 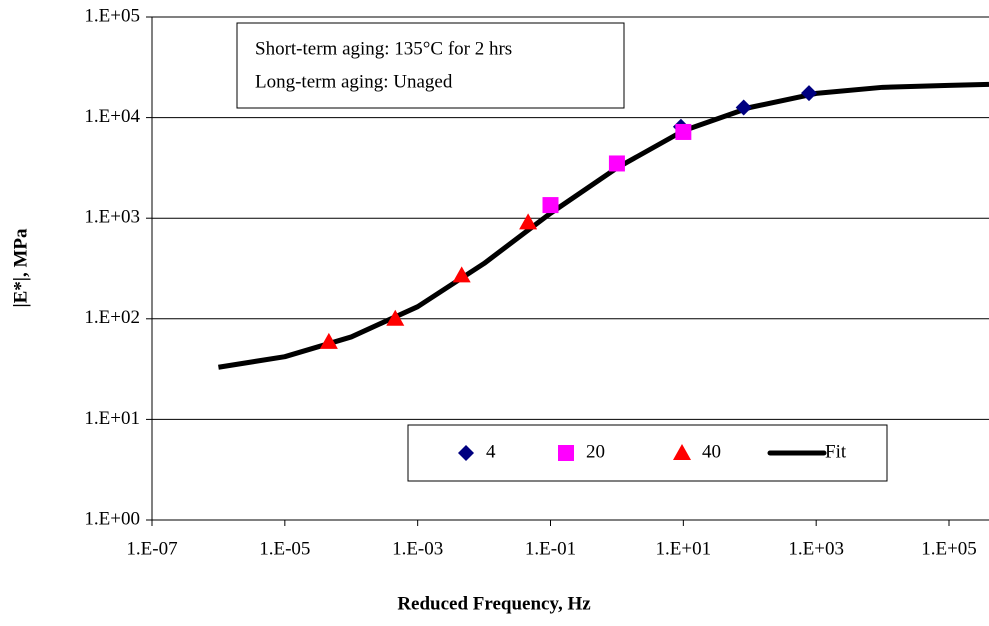 I want to click on y-tick-label: 1.E+03, so click(x=112, y=217).